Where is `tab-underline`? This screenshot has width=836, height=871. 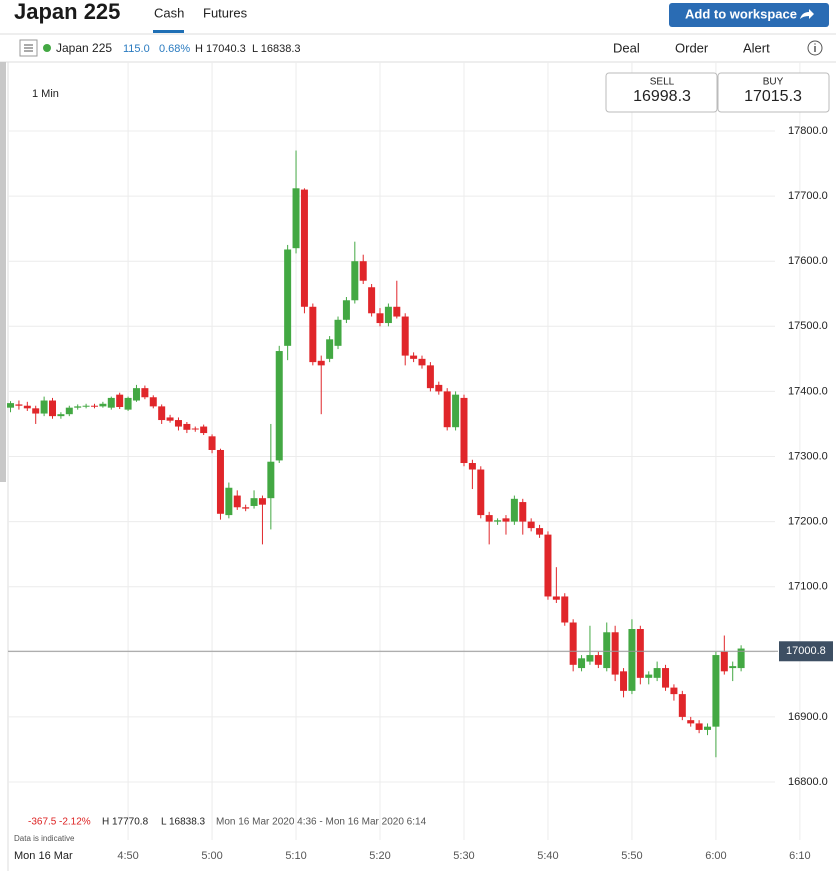
tab-underline is located at coordinates (168, 31).